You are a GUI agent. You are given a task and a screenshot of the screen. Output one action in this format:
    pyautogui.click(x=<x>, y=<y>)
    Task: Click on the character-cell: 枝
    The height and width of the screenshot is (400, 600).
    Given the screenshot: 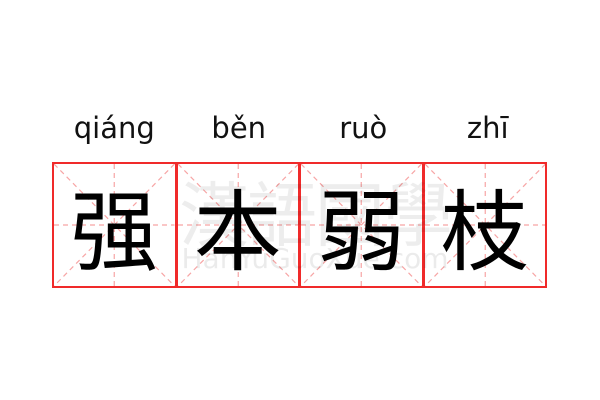 What is the action you would take?
    pyautogui.click(x=484, y=225)
    